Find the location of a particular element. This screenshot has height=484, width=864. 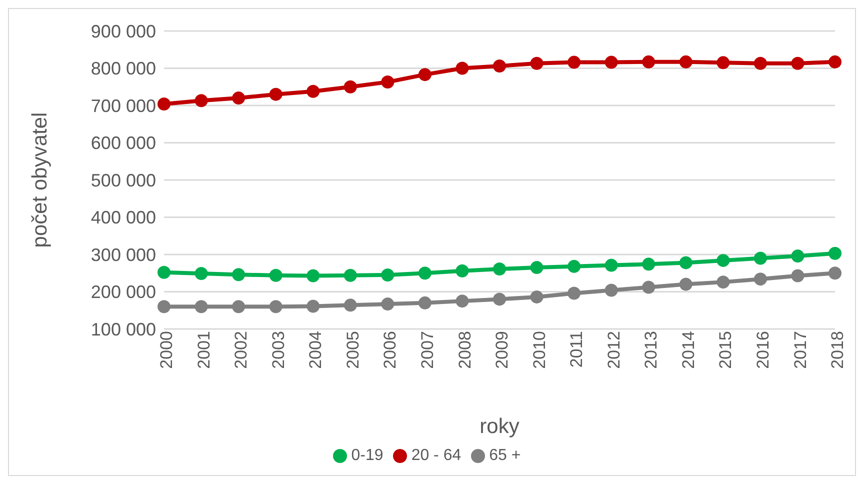

x-tick-label: 2010 is located at coordinates (539, 350).